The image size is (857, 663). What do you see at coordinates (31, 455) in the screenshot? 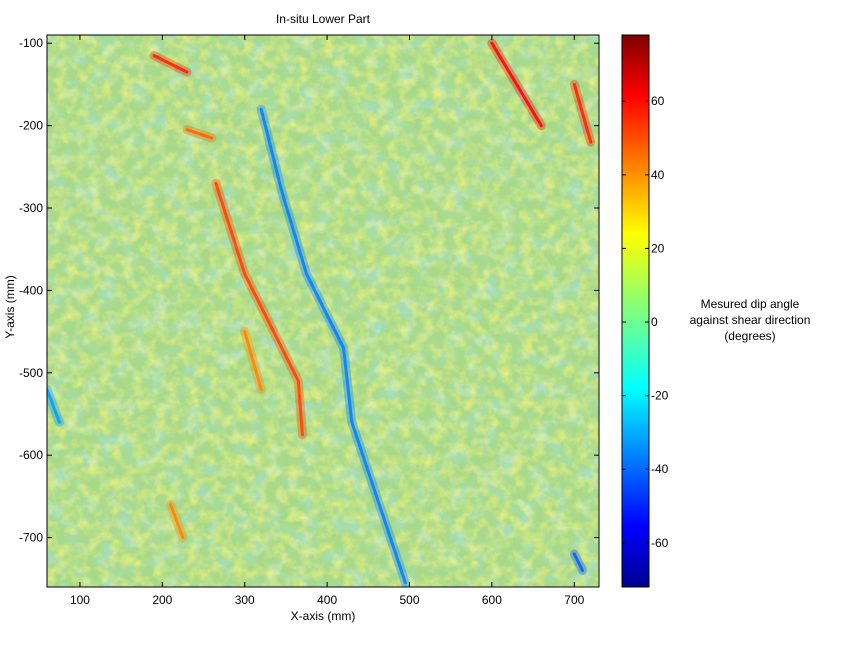
I see `y-tick-label: -600` at bounding box center [31, 455].